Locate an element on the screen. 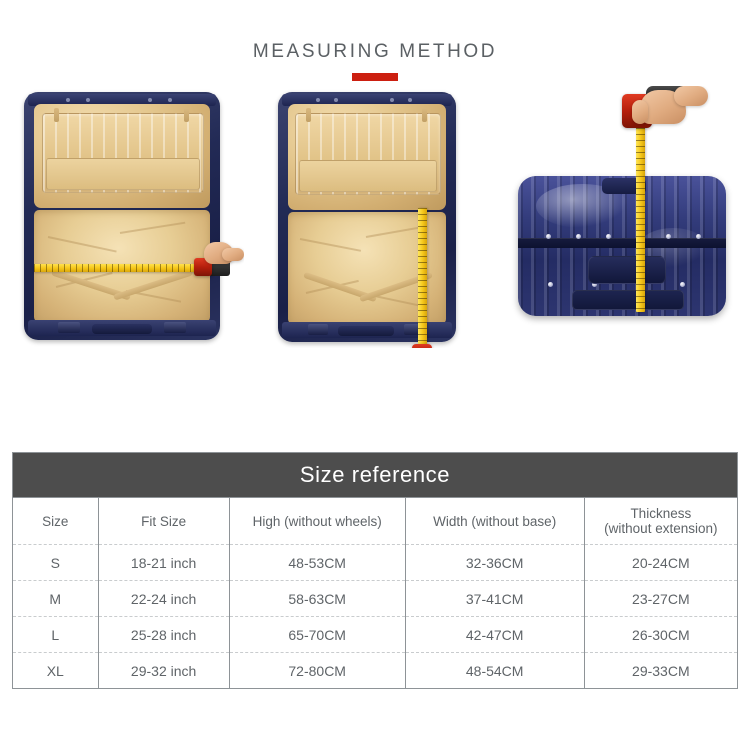 This screenshot has height=750, width=750. cell-high: 65-70CM is located at coordinates (317, 634).